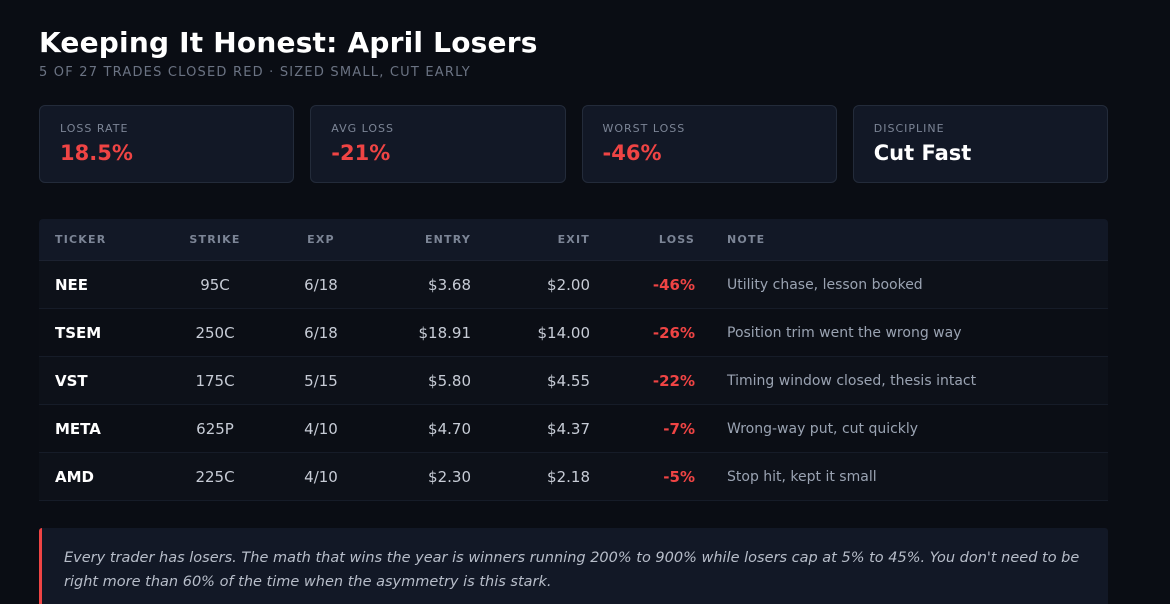 Image resolution: width=1170 pixels, height=604 pixels. What do you see at coordinates (644, 128) in the screenshot?
I see `stat-label: WORST LOSS` at bounding box center [644, 128].